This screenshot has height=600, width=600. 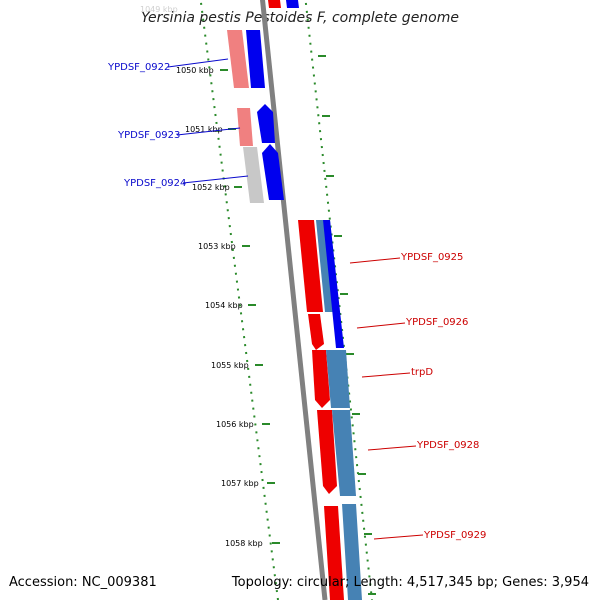 What do you see at coordinates (310, 266) in the screenshot?
I see `gene-ypdsf-0925-red` at bounding box center [310, 266].